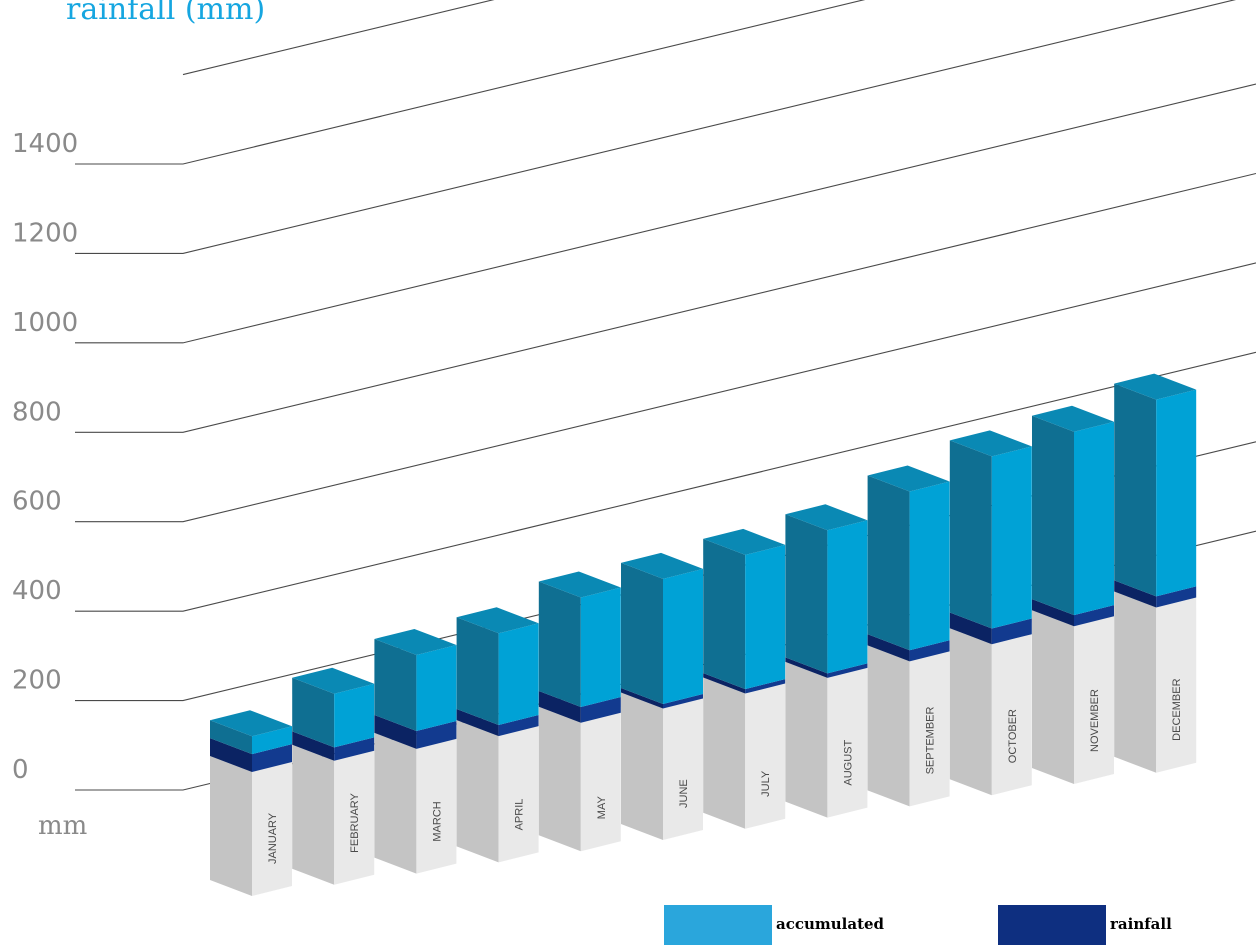 Image resolution: width=1256 pixels, height=949 pixels. I want to click on bar-group: SEPTEMBER, so click(908, 636).